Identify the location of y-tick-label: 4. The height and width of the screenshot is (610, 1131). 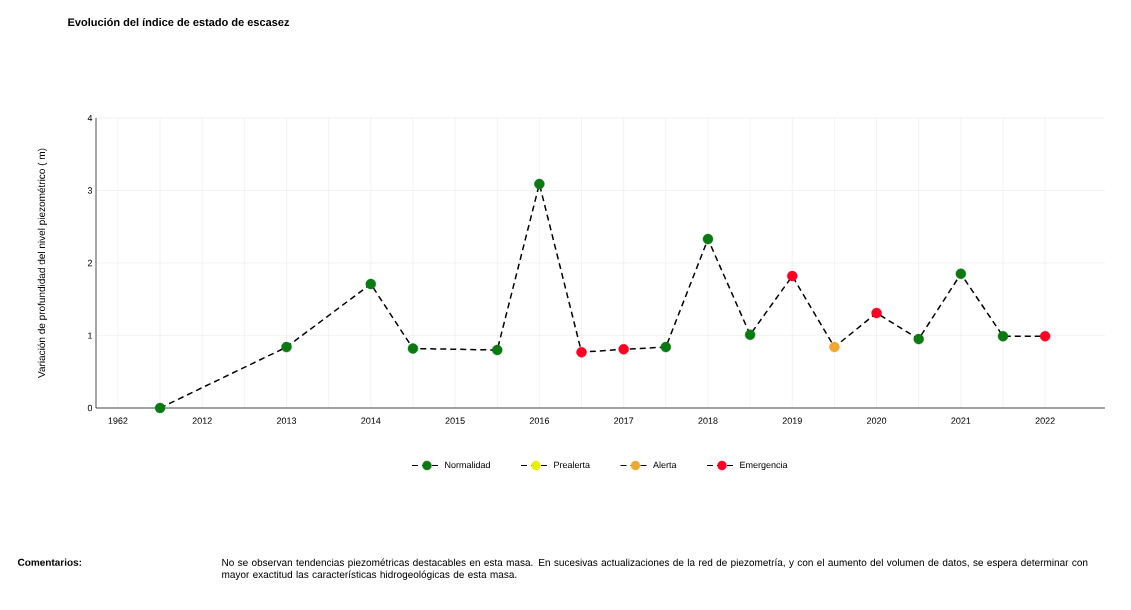
(90, 118).